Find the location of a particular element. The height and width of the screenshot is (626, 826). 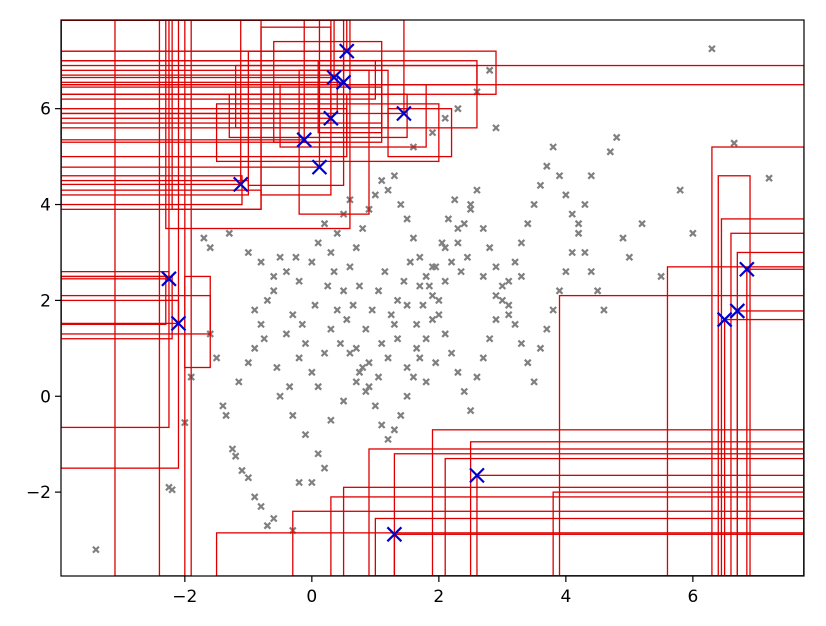

y-tick-label: 2 is located at coordinates (45, 301).